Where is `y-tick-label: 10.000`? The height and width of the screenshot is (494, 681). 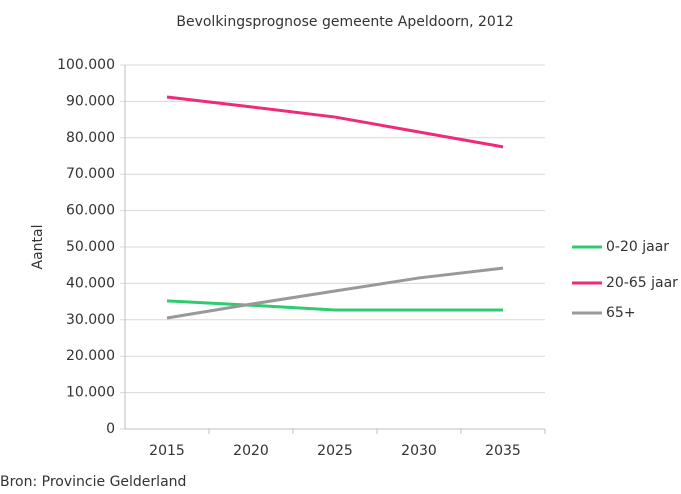
y-tick-label: 10.000 is located at coordinates (90, 393).